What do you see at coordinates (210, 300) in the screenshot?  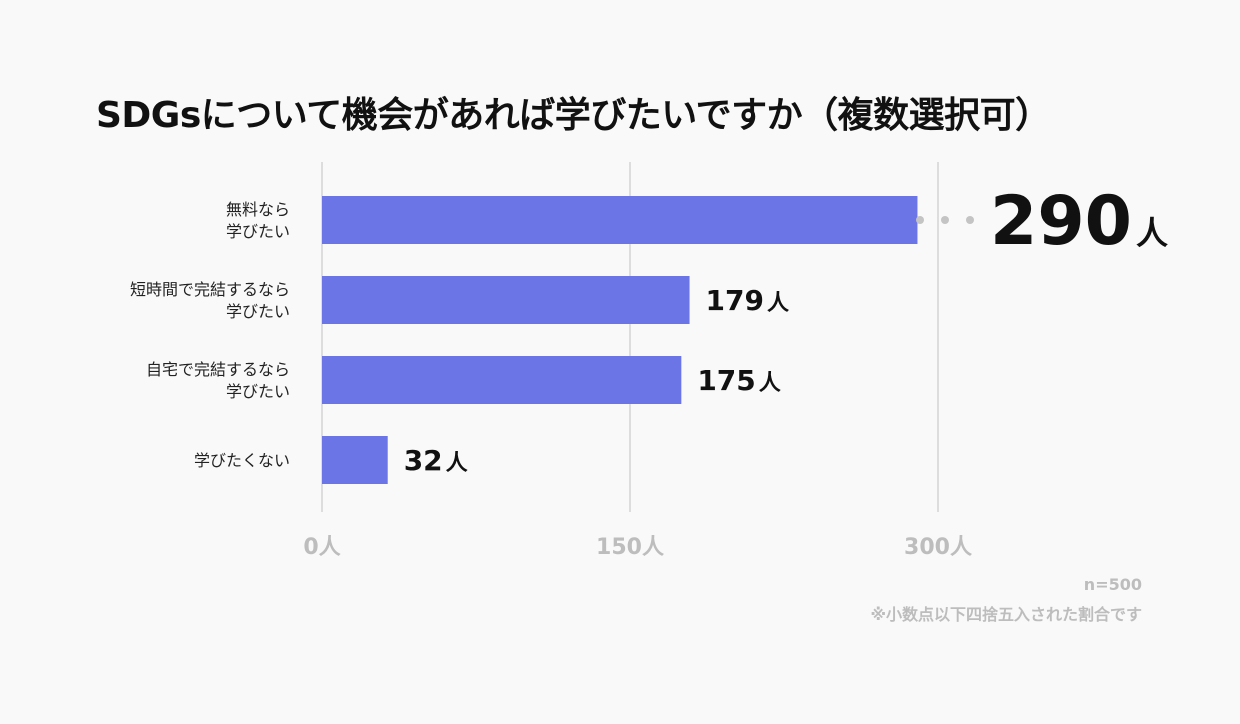 I see `category-label: 短時間で完結するなら学びたい` at bounding box center [210, 300].